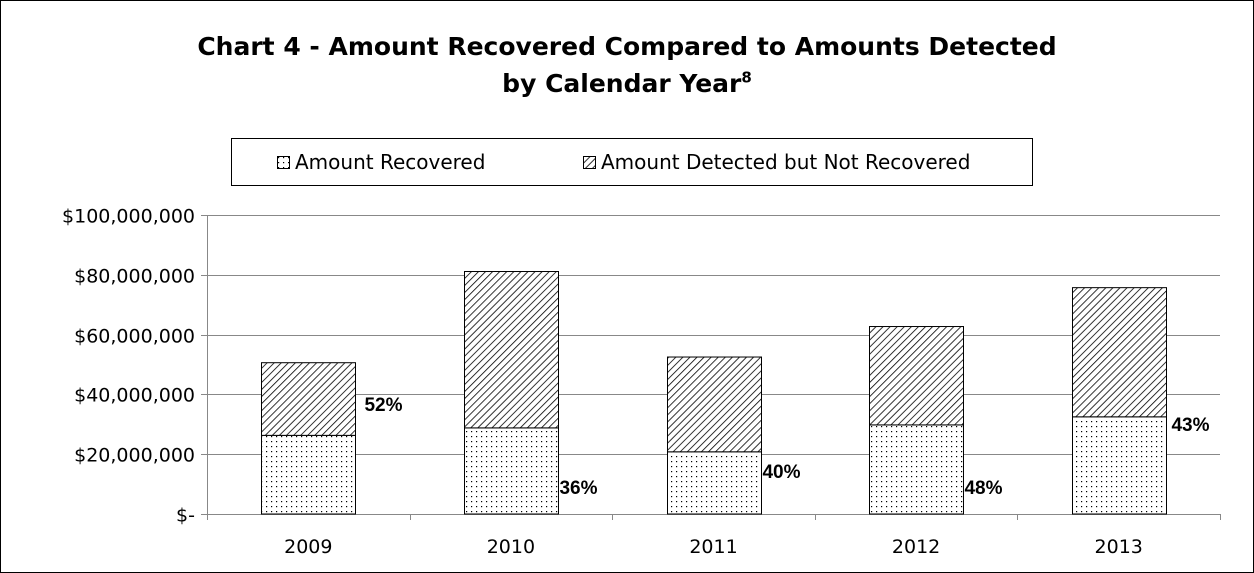 The height and width of the screenshot is (573, 1254). What do you see at coordinates (578, 488) in the screenshot?
I see `percent-label: 36%` at bounding box center [578, 488].